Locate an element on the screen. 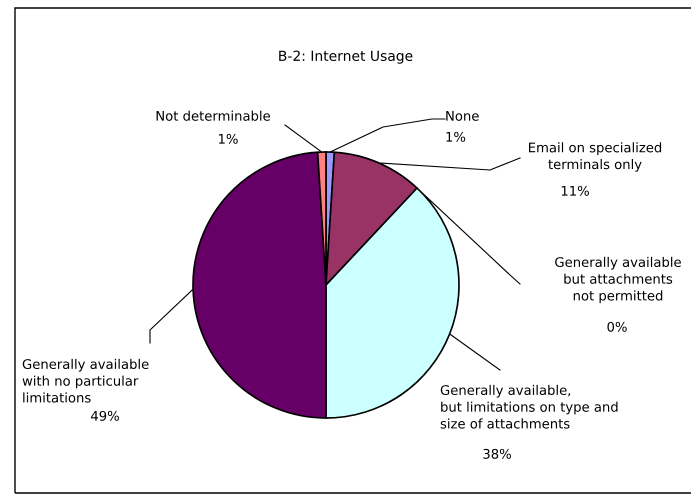  data-label: 49% is located at coordinates (104, 415).